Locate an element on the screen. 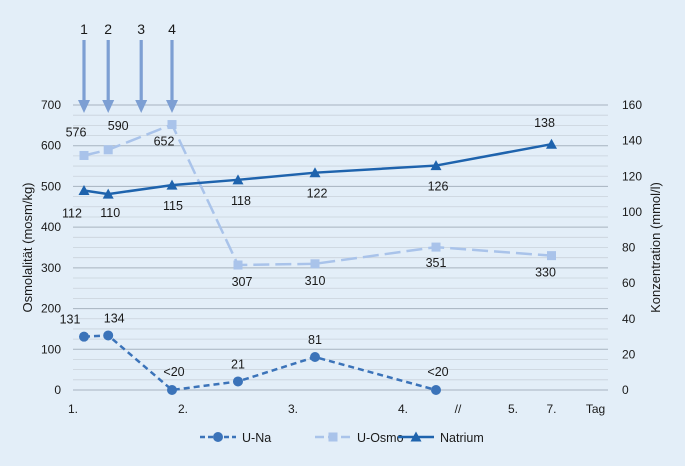  arrow-label: 1 is located at coordinates (84, 29).